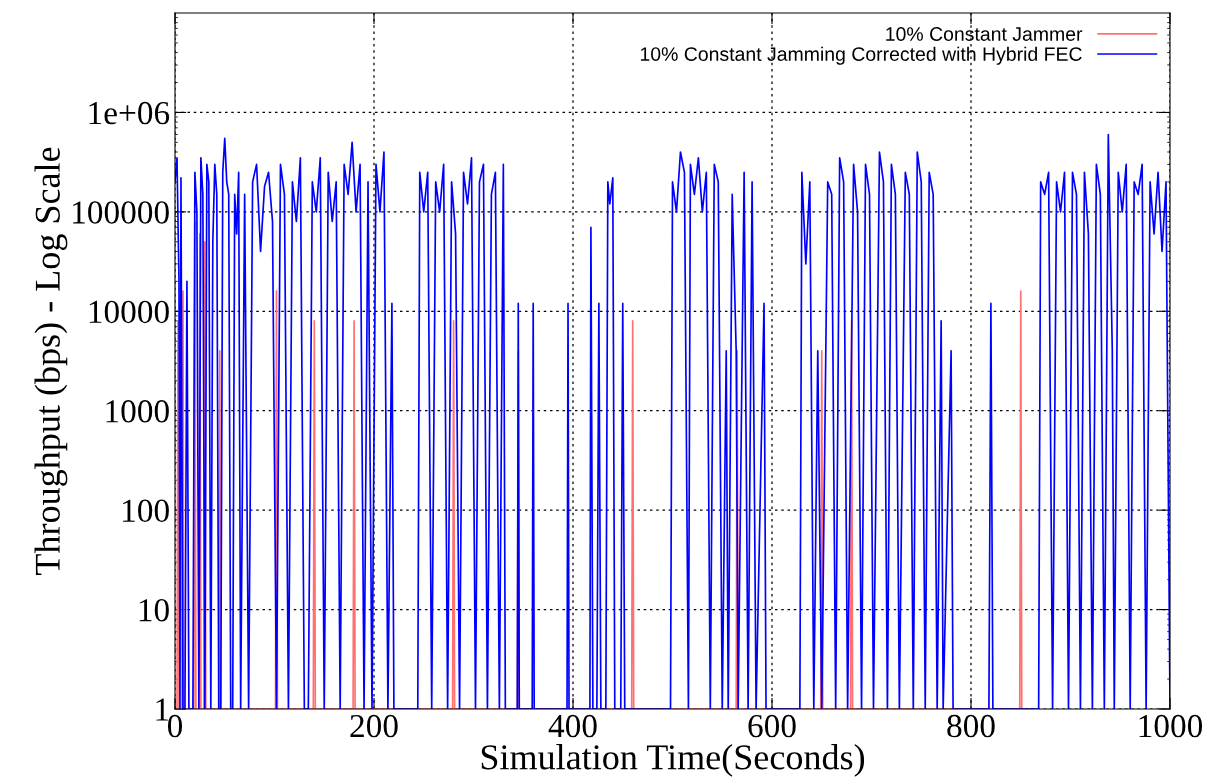  Describe the element at coordinates (673, 760) in the screenshot. I see `x-axis-title: Simulation Time(Seconds)` at that location.